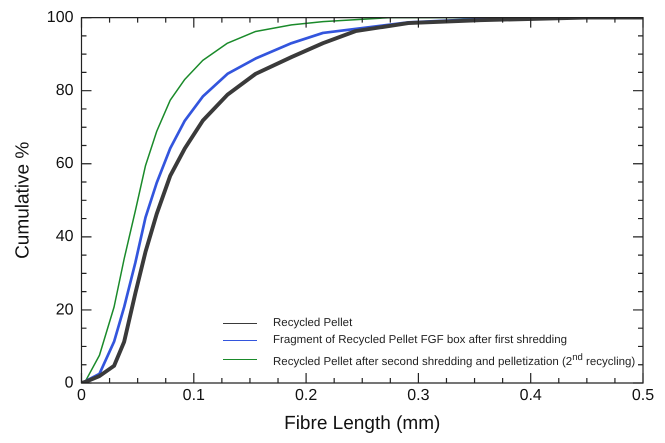 This screenshot has width=665, height=443. Describe the element at coordinates (531, 395) in the screenshot. I see `x-tick-label: 0.4` at that location.